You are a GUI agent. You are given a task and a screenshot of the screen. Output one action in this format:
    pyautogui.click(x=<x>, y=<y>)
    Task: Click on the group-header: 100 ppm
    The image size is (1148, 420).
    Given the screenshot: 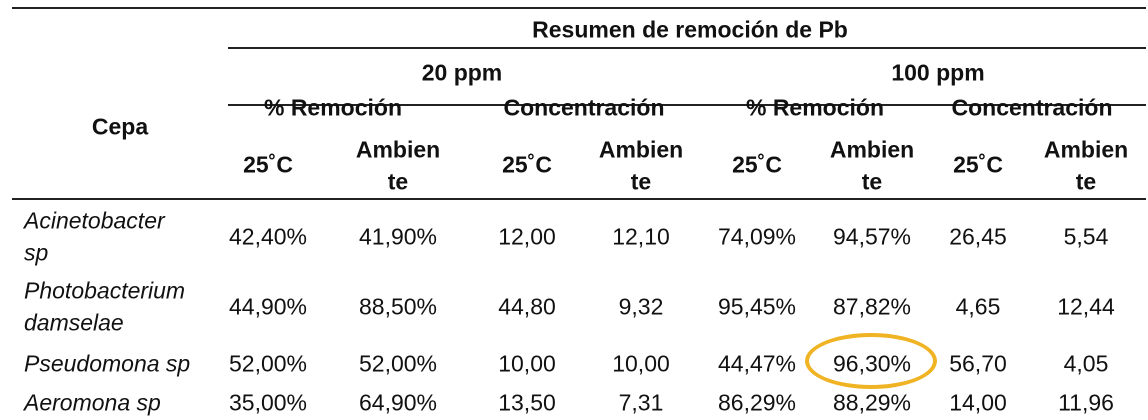 What is the action you would take?
    pyautogui.click(x=938, y=72)
    